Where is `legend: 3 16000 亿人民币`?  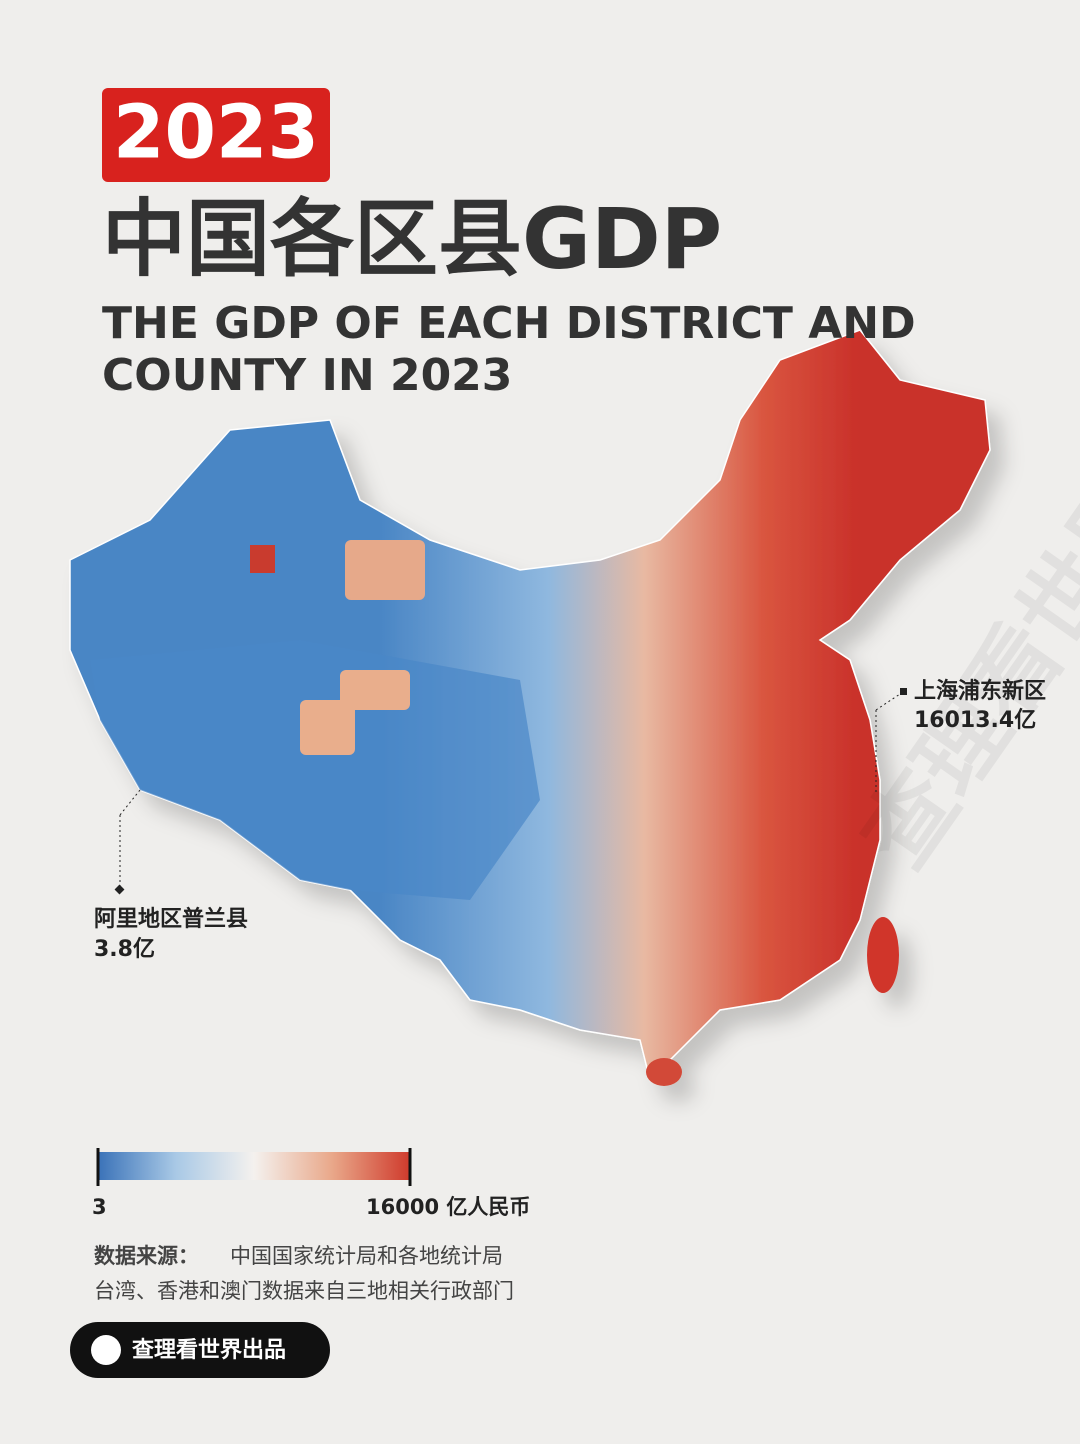
legend: 3 16000 亿人民币 is located at coordinates (311, 1183).